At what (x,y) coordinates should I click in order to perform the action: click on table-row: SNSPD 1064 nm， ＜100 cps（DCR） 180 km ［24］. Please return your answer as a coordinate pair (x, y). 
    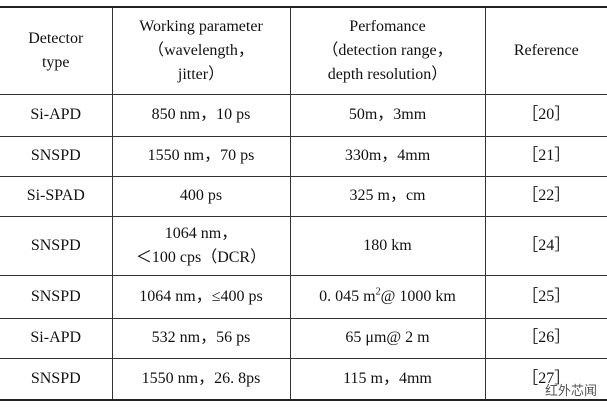
    Looking at the image, I should click on (303, 246).